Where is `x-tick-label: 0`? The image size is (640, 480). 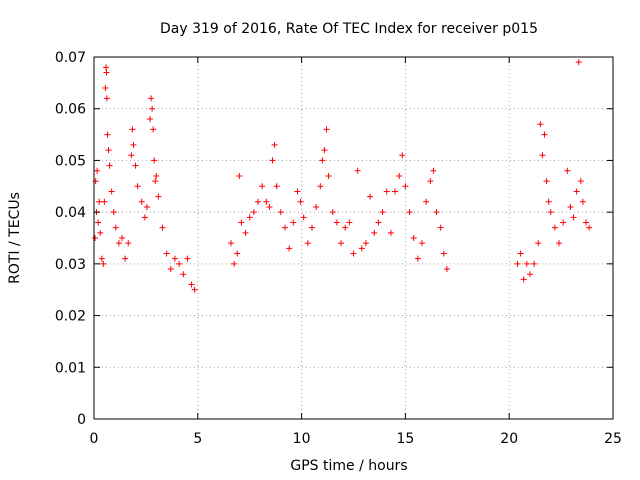 x-tick-label: 0 is located at coordinates (94, 439).